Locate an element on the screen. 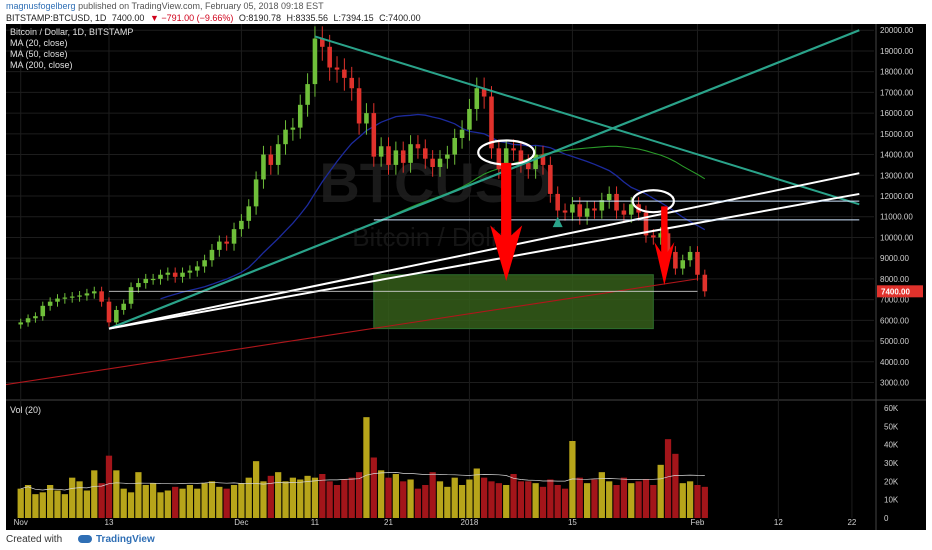 The image size is (932, 550). x-tick-label: 22 is located at coordinates (851, 522).